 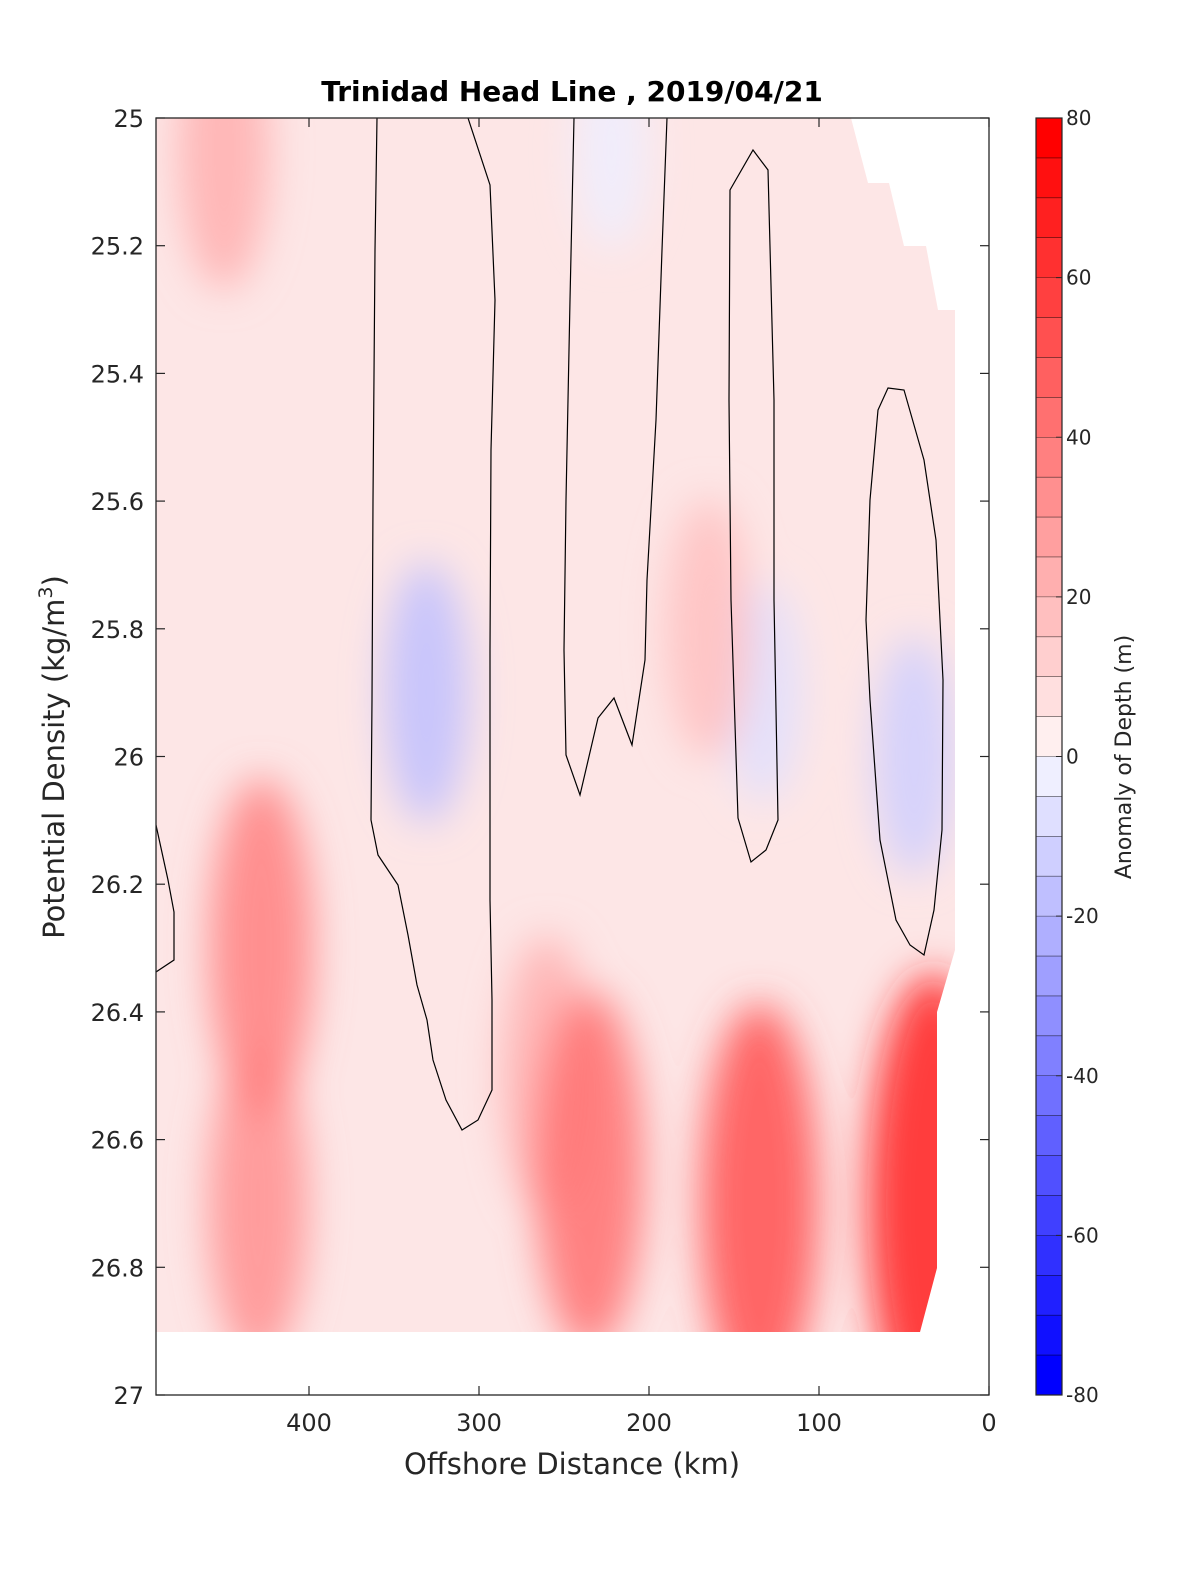 What do you see at coordinates (1082, 1235) in the screenshot?
I see `colorbar-tick-label: -60` at bounding box center [1082, 1235].